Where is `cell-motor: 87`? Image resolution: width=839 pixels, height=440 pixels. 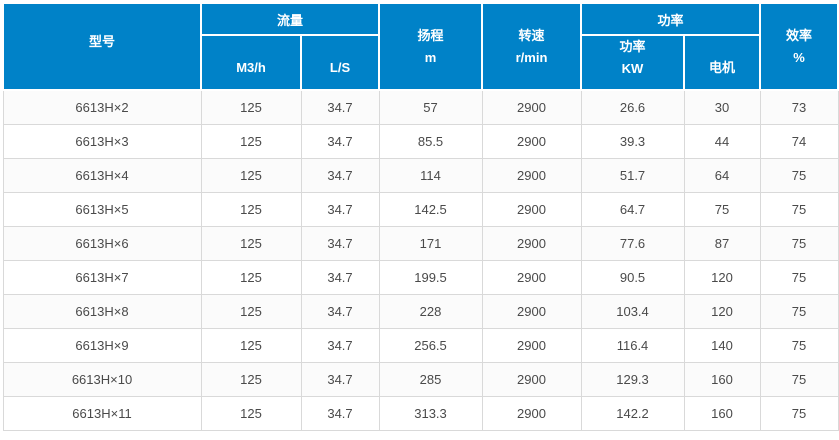
cell-motor: 87 is located at coordinates (722, 243).